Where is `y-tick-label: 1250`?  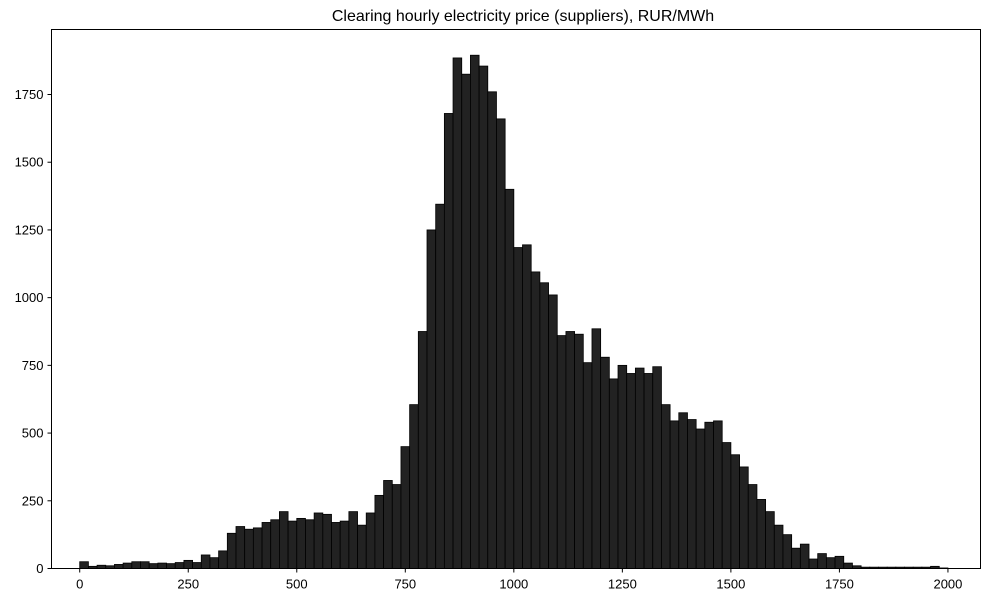
y-tick-label: 1250 is located at coordinates (29, 229).